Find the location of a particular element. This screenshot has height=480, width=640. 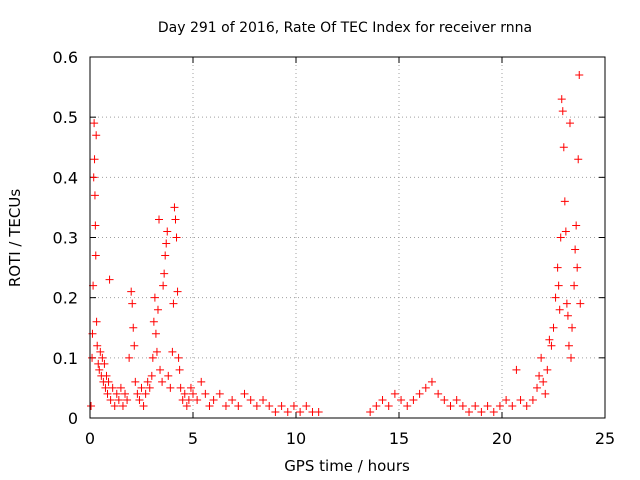

y-tick-label: 0.3 is located at coordinates (65, 238).